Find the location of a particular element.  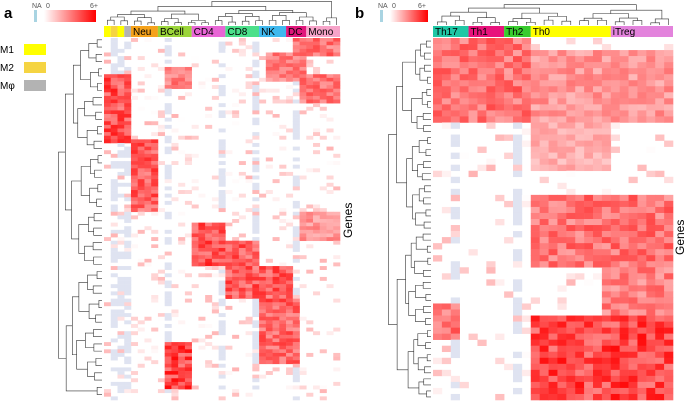

legend-swatch-mphi is located at coordinates (35, 85).